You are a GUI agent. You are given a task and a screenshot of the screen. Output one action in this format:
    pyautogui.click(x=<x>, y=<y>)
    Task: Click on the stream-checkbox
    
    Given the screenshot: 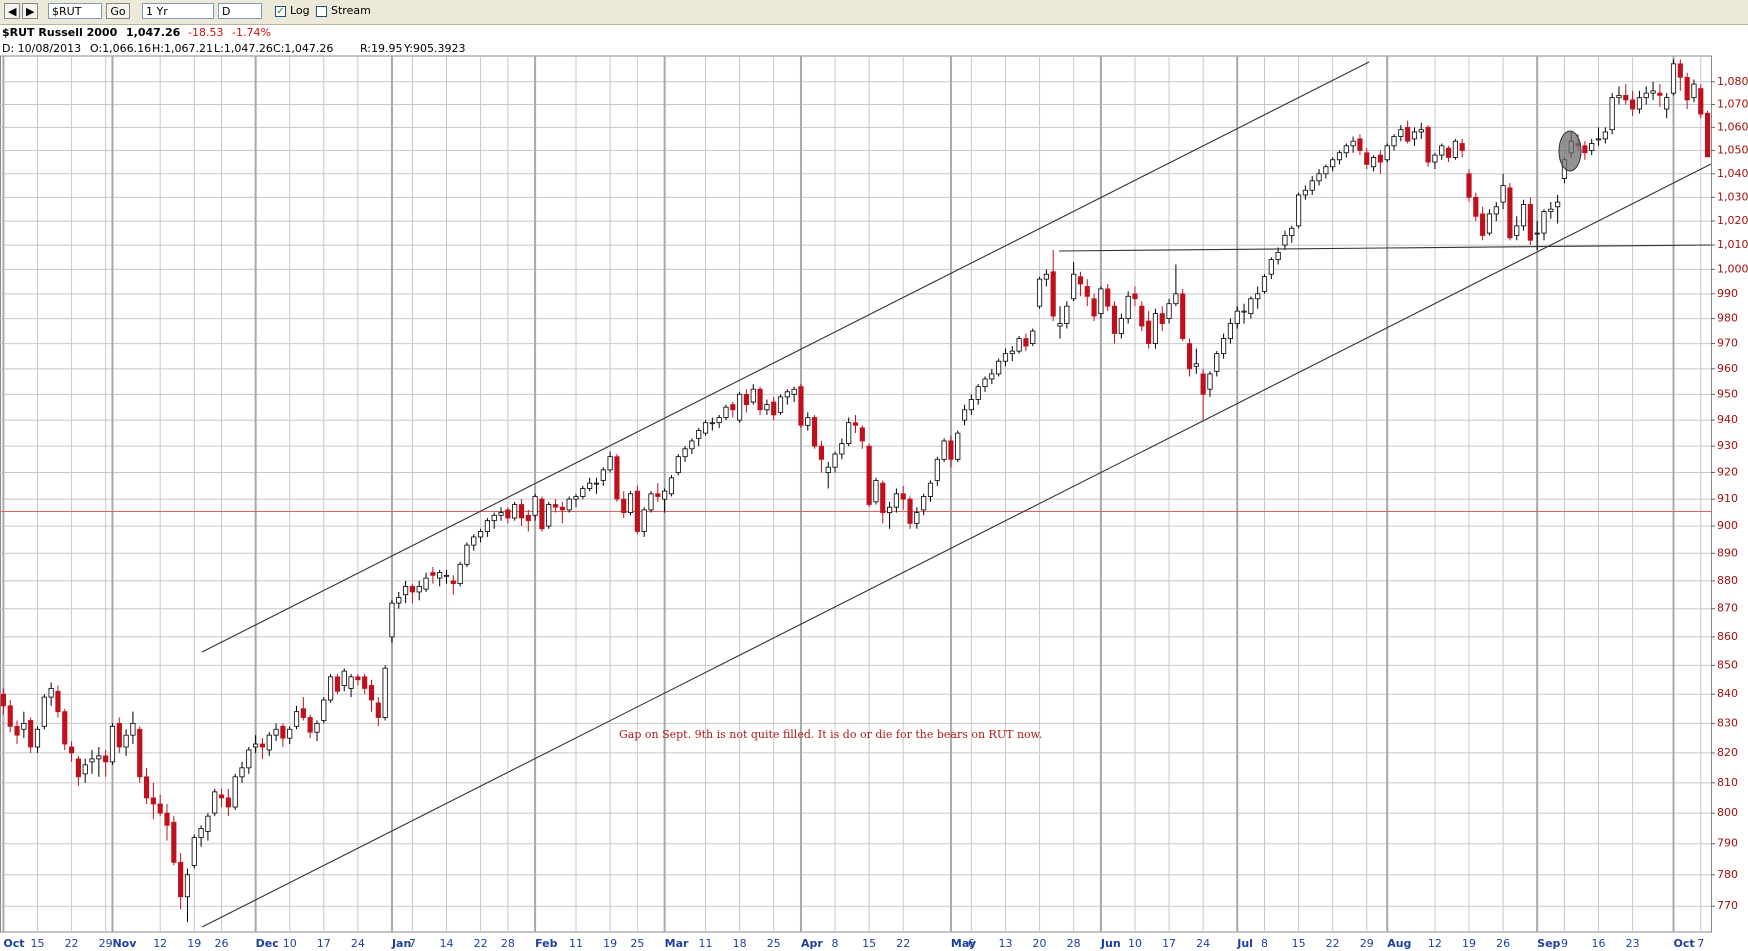 What is the action you would take?
    pyautogui.click(x=321, y=11)
    